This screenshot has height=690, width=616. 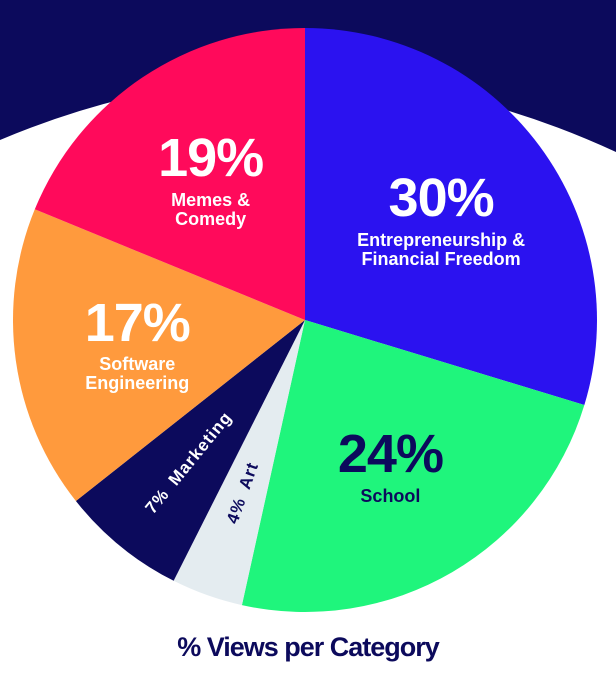 I want to click on category-label: Software Engineering, so click(x=137, y=373).